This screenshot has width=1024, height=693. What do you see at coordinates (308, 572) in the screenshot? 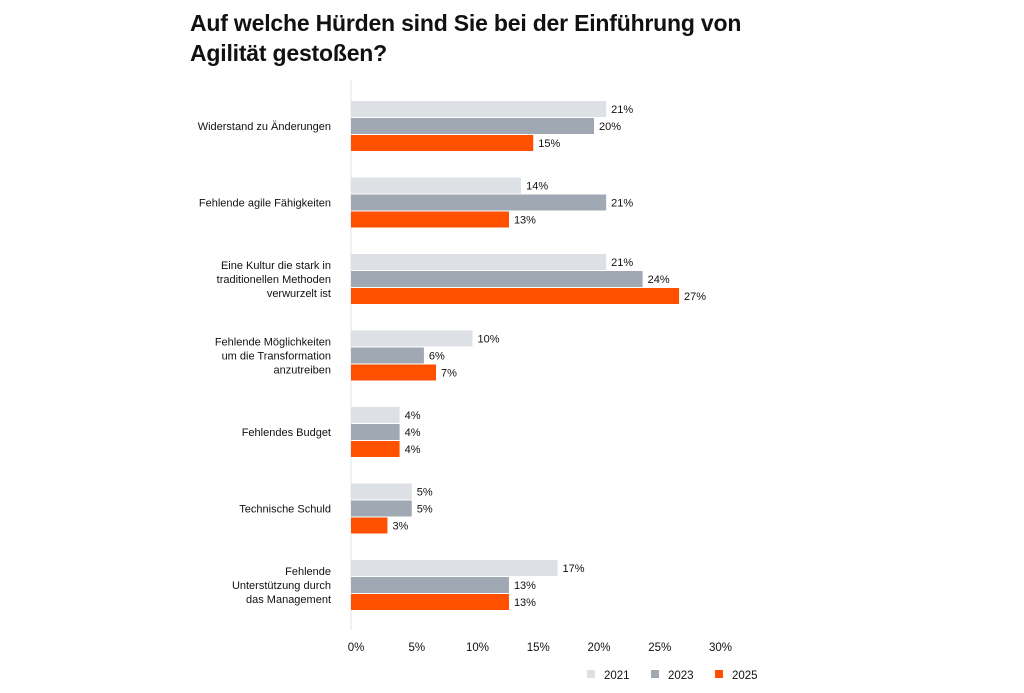
I see `category-label: Fehlende` at bounding box center [308, 572].